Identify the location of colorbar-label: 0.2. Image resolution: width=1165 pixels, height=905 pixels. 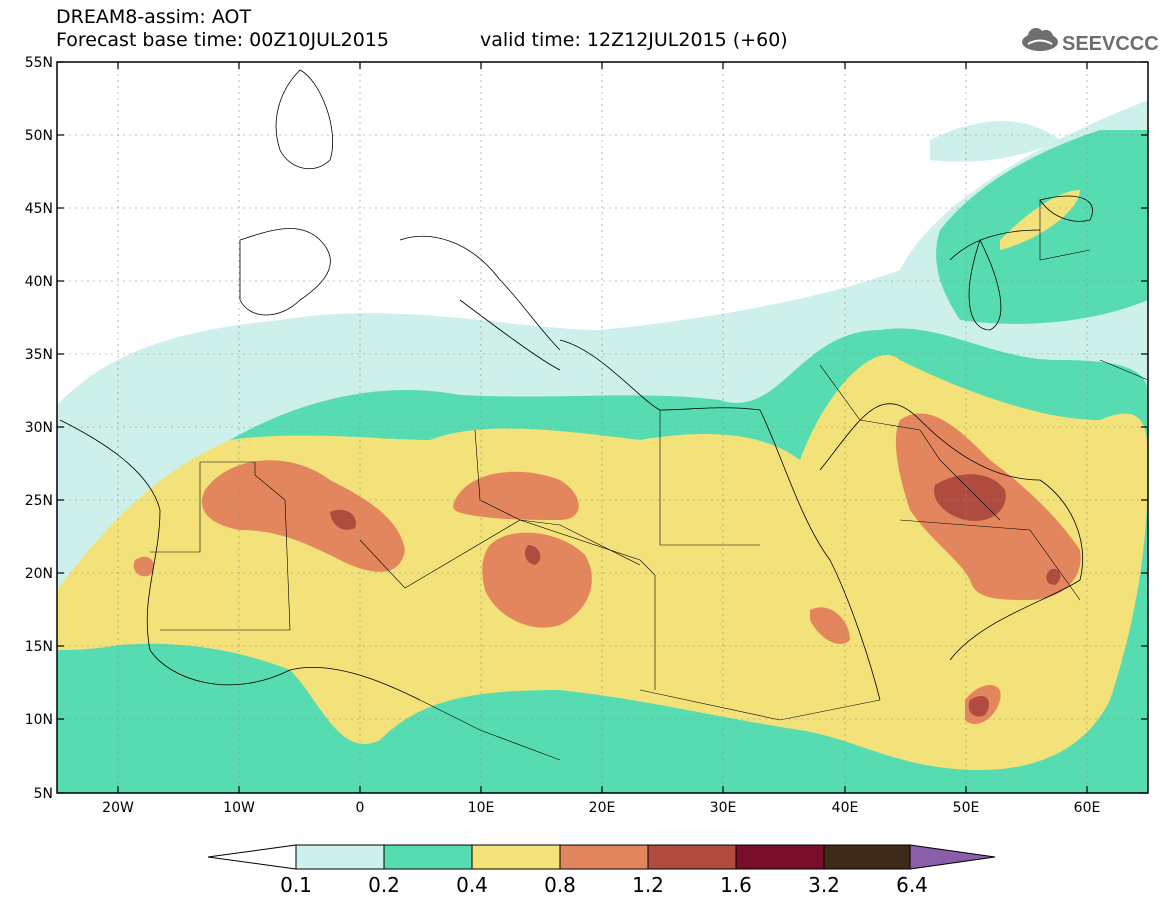
(384, 885).